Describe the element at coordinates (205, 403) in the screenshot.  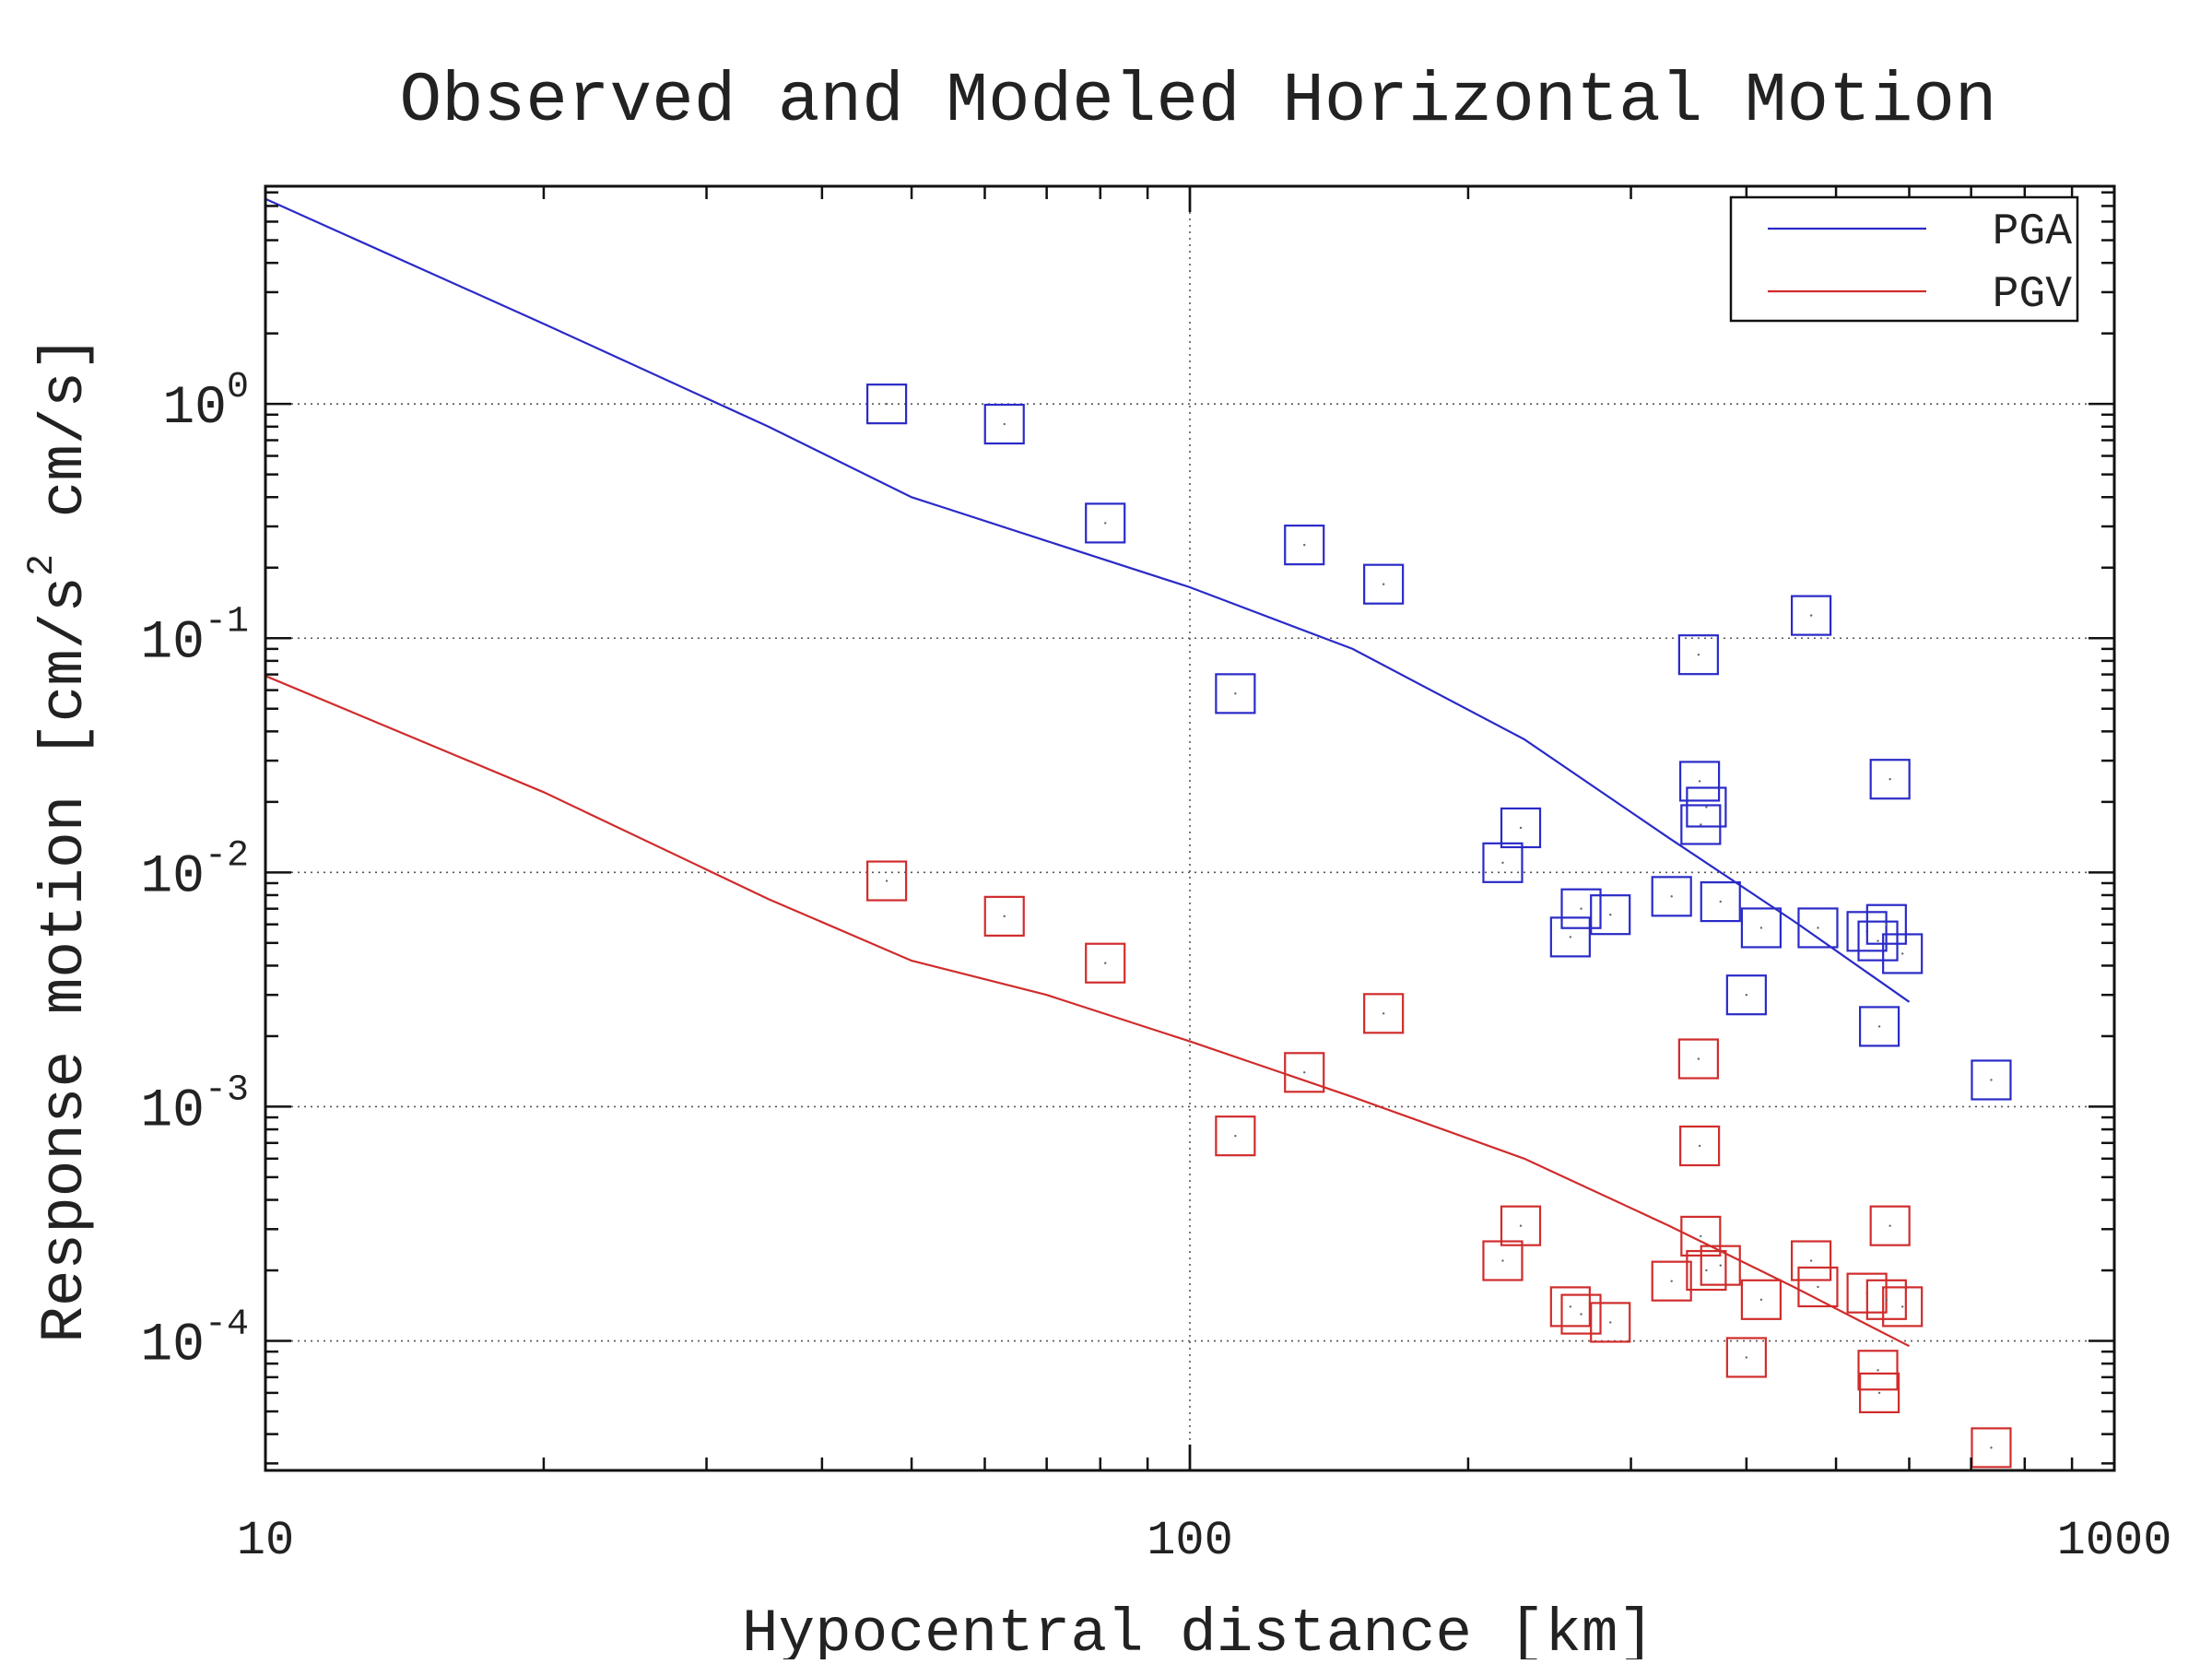
I see `y-tick-label: 10⁰` at that location.